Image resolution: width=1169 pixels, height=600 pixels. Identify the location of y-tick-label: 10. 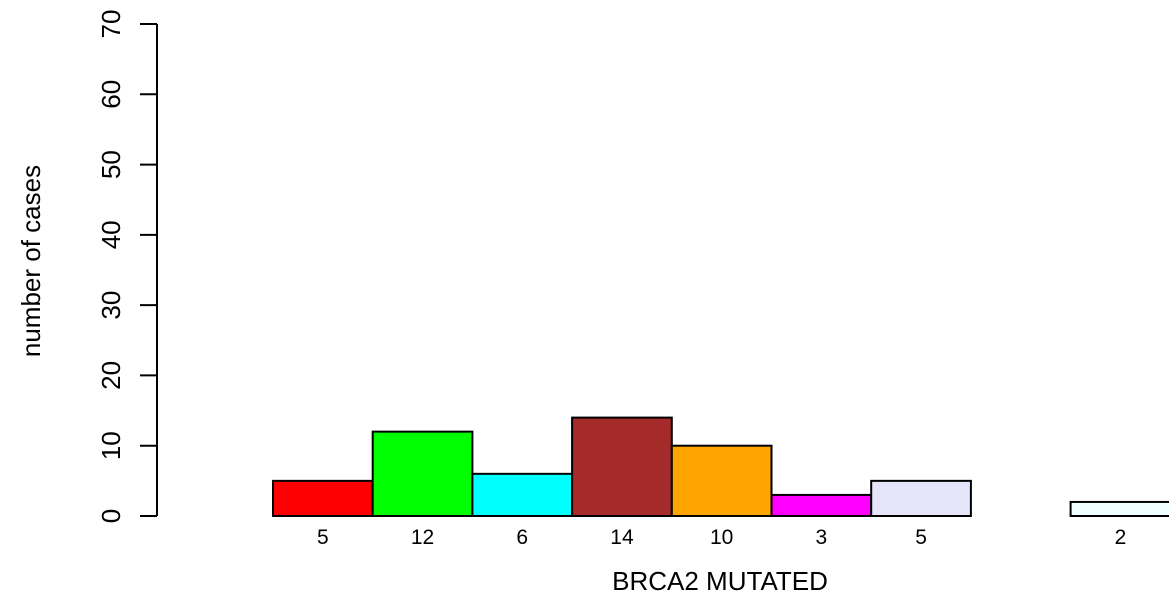
(111, 445).